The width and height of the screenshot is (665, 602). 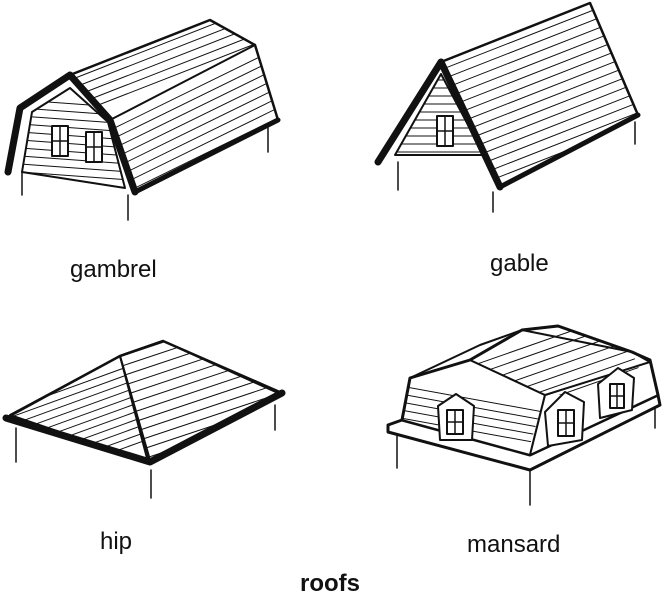 I want to click on label-gable: gable, so click(x=519, y=263).